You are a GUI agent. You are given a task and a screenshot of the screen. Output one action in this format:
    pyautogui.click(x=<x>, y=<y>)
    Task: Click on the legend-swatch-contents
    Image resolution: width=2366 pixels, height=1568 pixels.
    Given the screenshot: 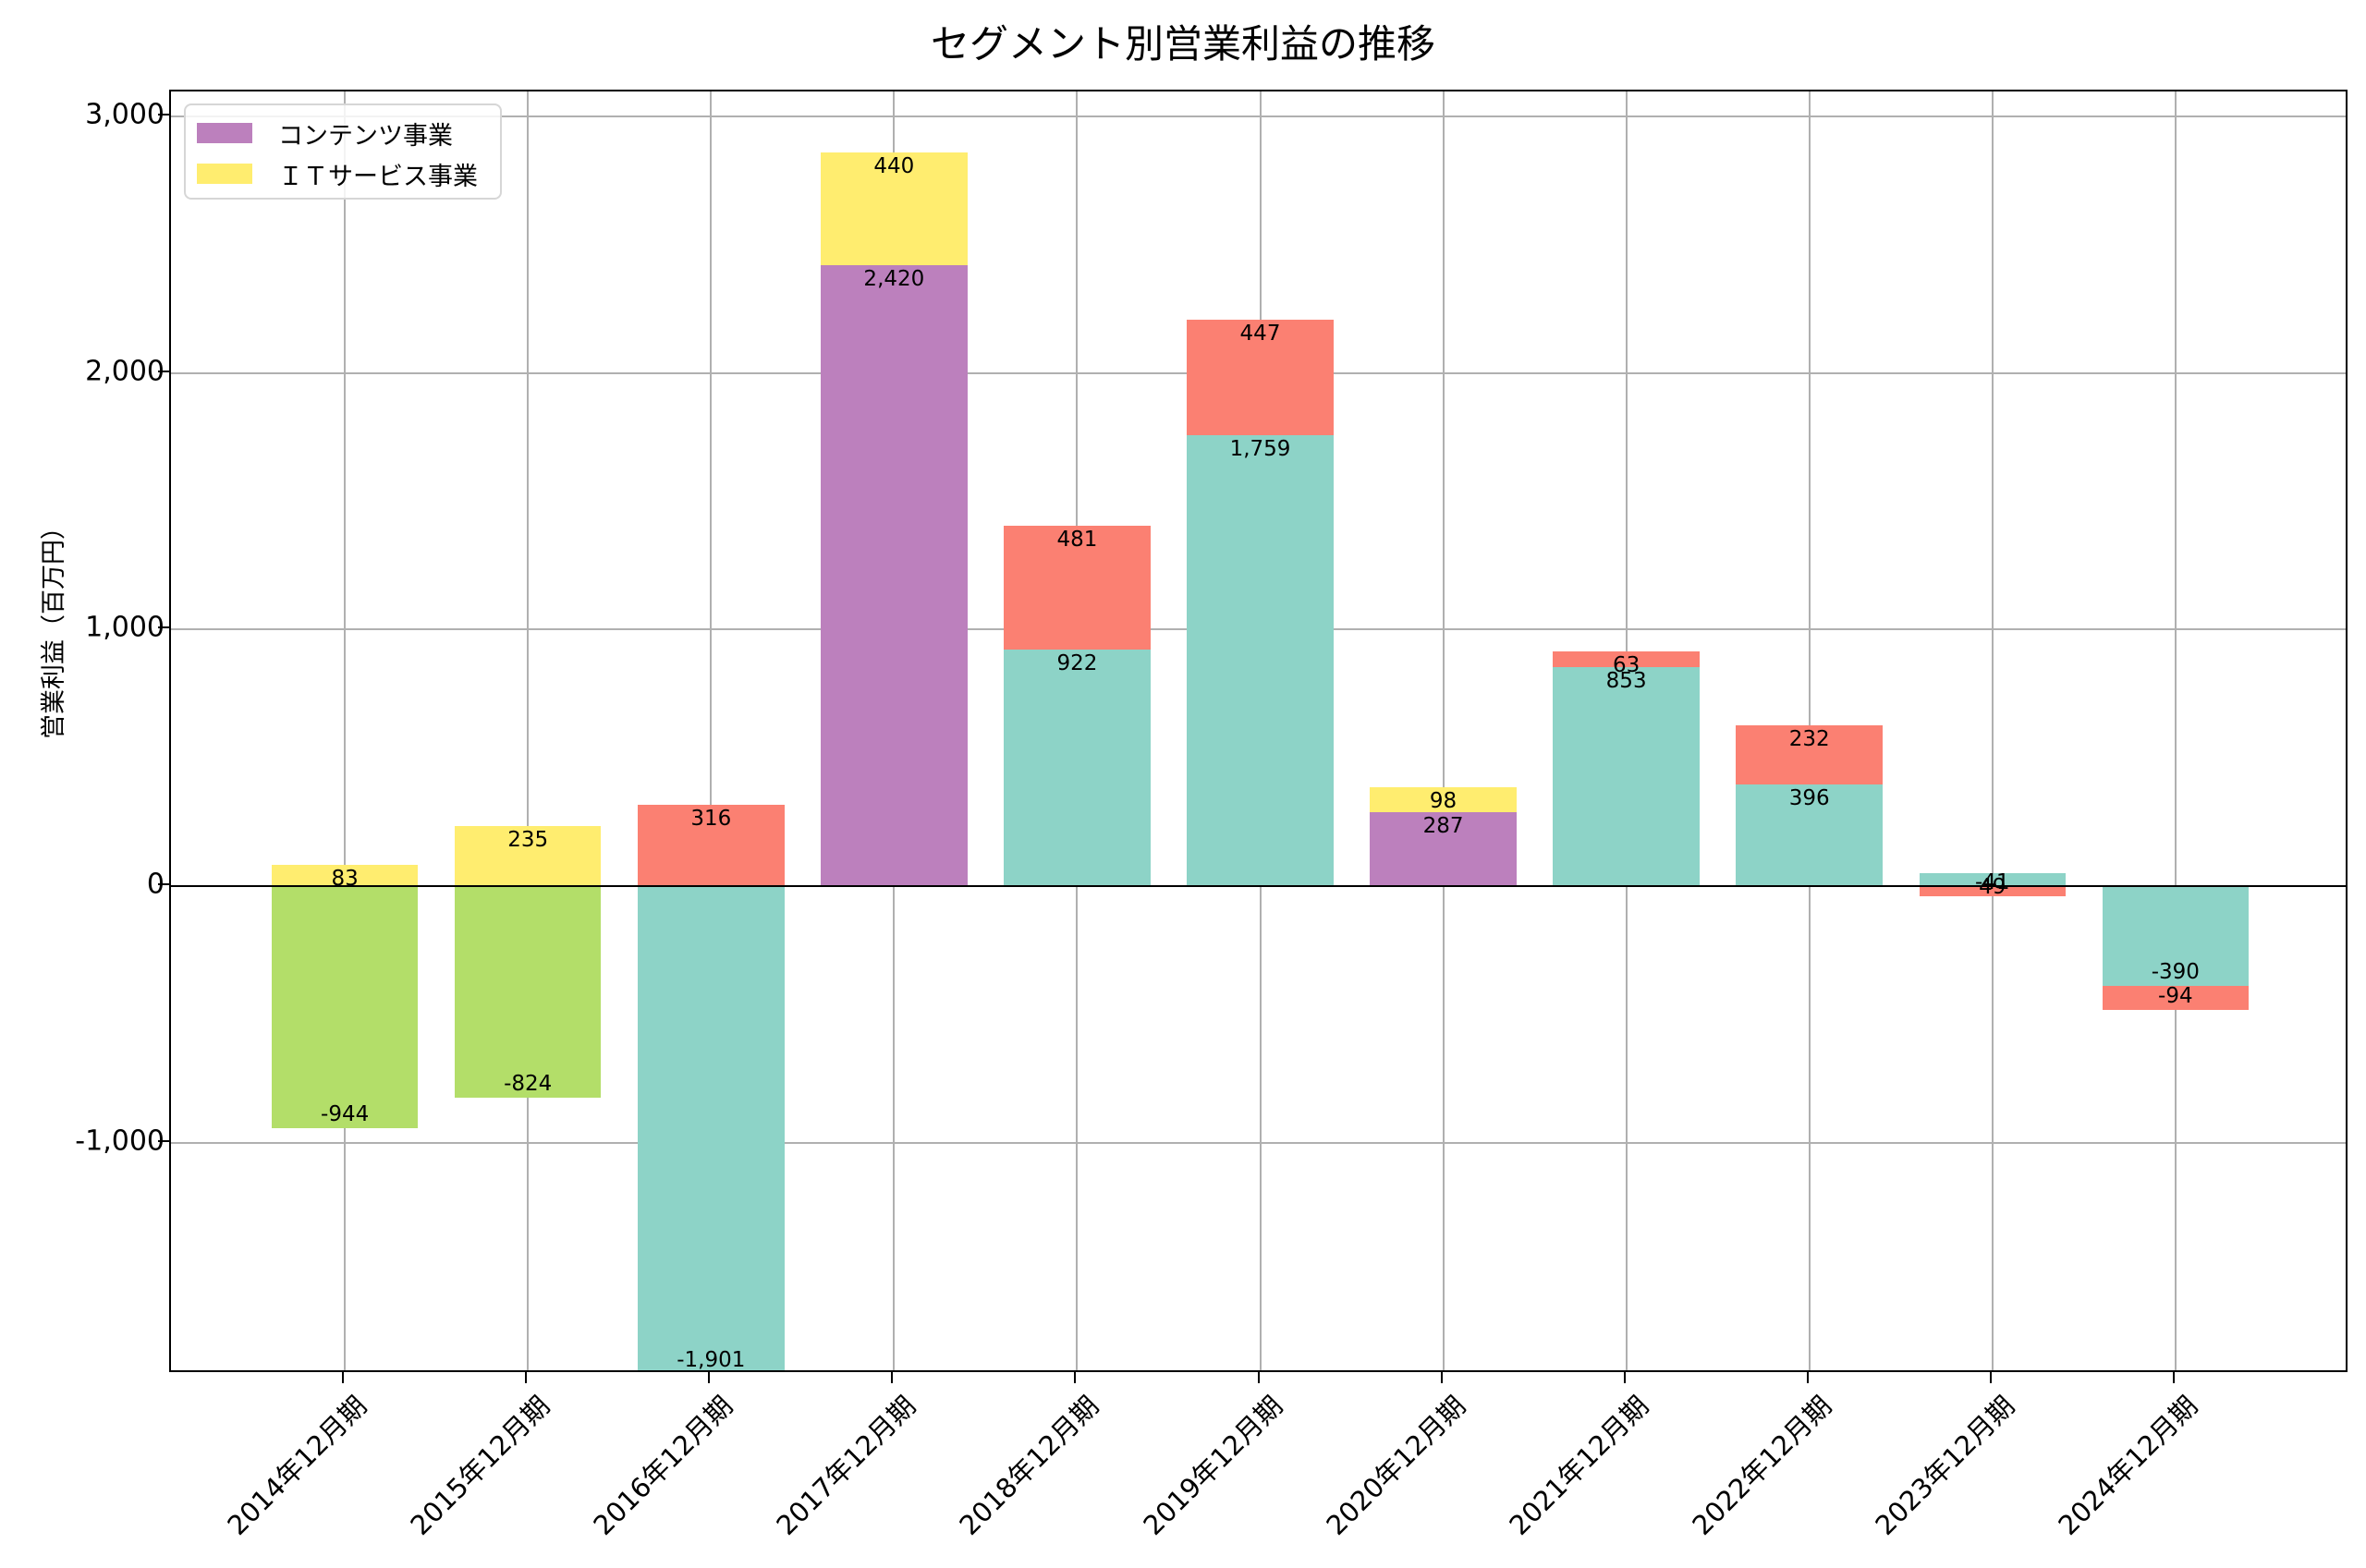 What is the action you would take?
    pyautogui.click(x=225, y=133)
    